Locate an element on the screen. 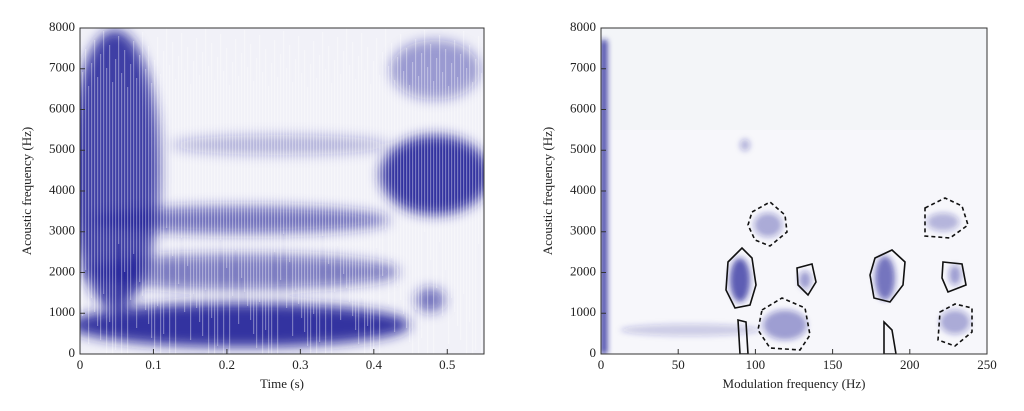  x-tick-label: 0.1 is located at coordinates (153, 364).